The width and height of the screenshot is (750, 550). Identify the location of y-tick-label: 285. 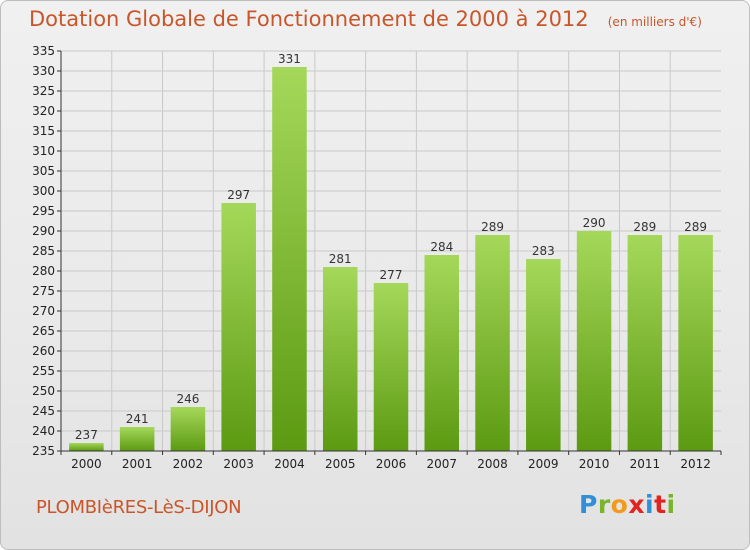
(43, 251).